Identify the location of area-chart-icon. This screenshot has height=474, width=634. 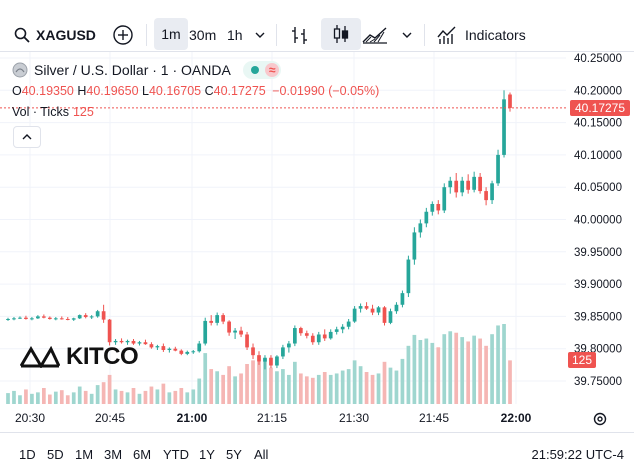
(374, 35).